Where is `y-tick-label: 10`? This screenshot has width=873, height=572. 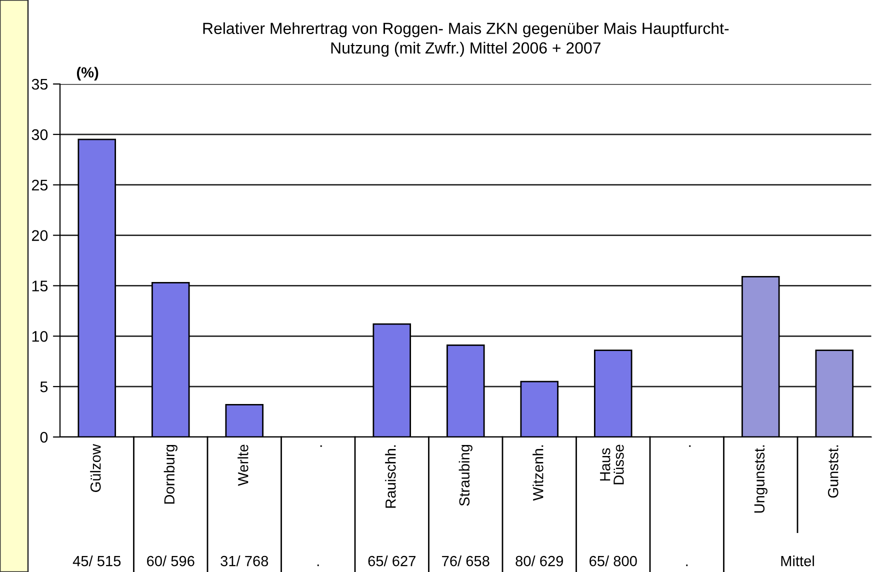
y-tick-label: 10 is located at coordinates (40, 336).